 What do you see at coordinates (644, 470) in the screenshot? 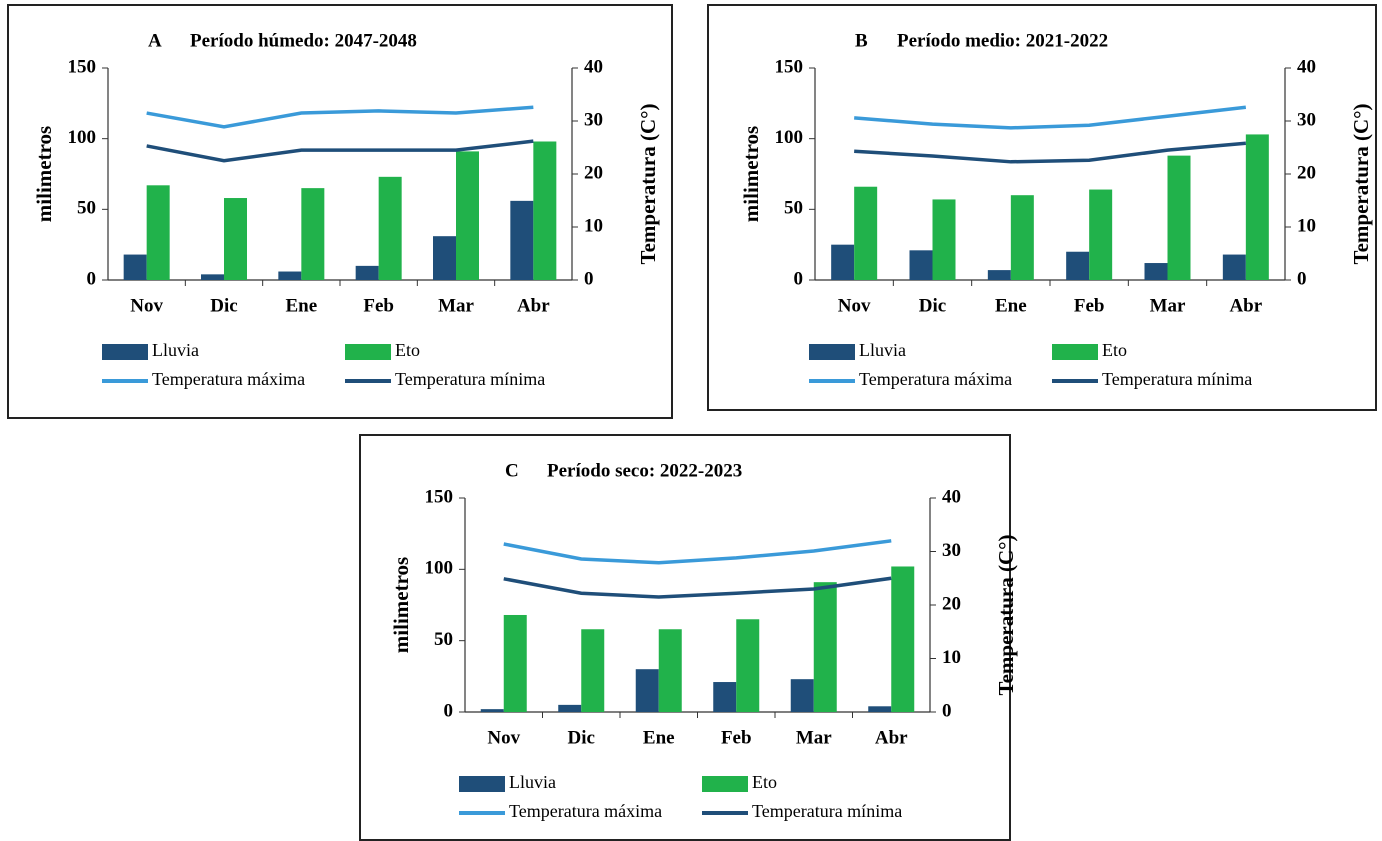
I see `chart-title: Período seco: 2022-2023` at bounding box center [644, 470].